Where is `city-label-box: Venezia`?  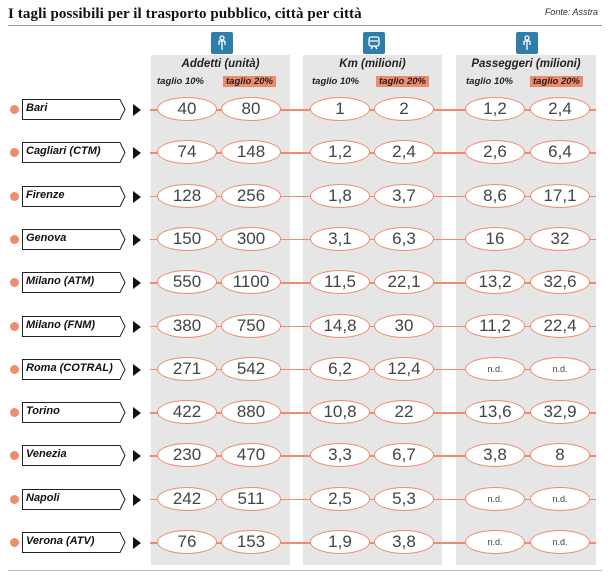
city-label-box: Venezia is located at coordinates (74, 456).